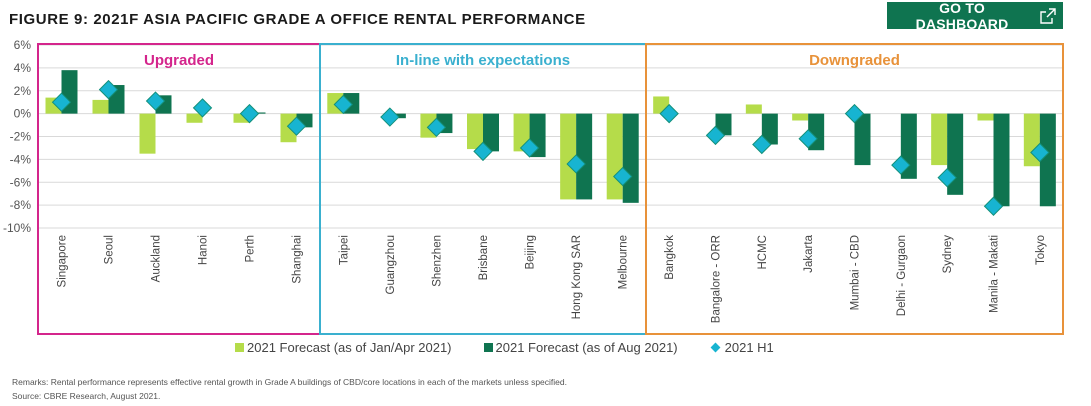  Describe the element at coordinates (23, 91) in the screenshot. I see `y-tick-label: 2%` at that location.